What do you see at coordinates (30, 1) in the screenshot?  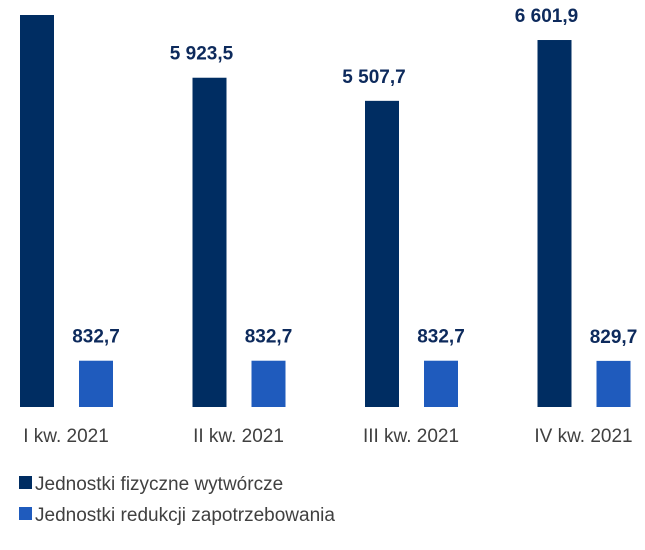 I see `value-label: 7 052,0` at bounding box center [30, 1].